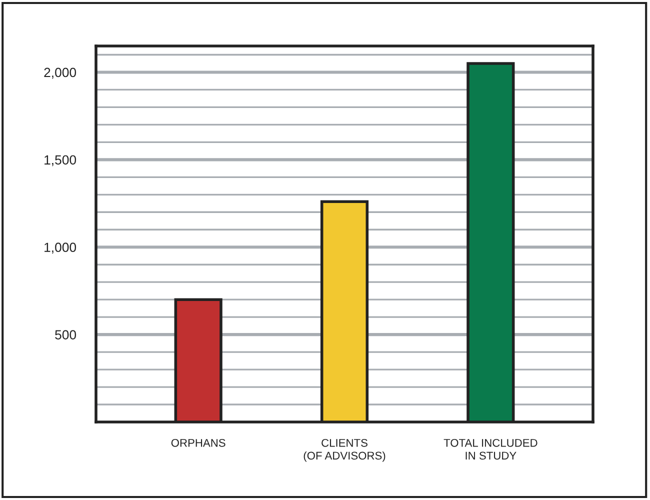 Image resolution: width=650 pixels, height=500 pixels. I want to click on x-tick-label: ORPHANS, so click(198, 442).